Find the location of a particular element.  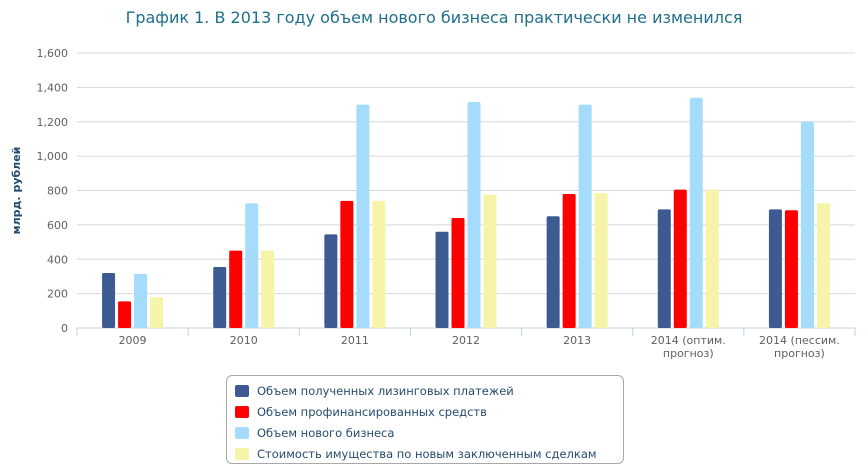

y-tick-label: 1,200 is located at coordinates (53, 122).